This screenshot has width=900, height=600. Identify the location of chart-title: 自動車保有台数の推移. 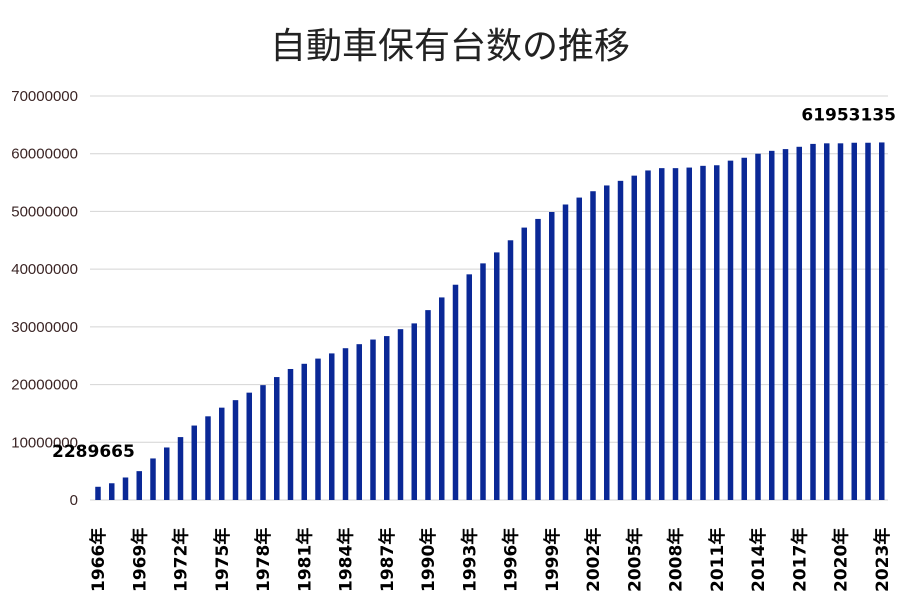
(450, 46).